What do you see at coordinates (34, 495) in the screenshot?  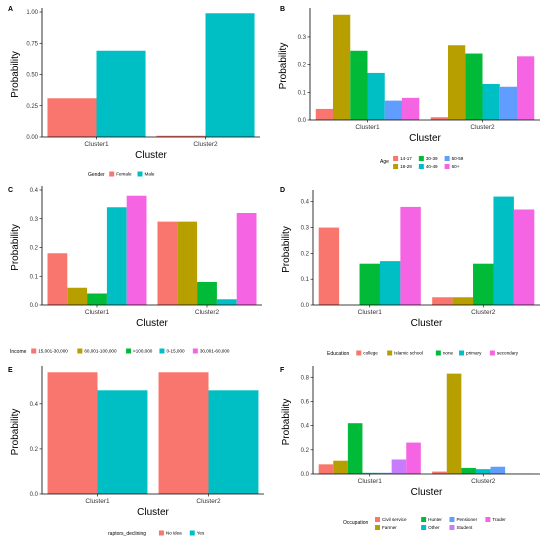 I see `y-tick-label-e-0: 0.0` at bounding box center [34, 495].